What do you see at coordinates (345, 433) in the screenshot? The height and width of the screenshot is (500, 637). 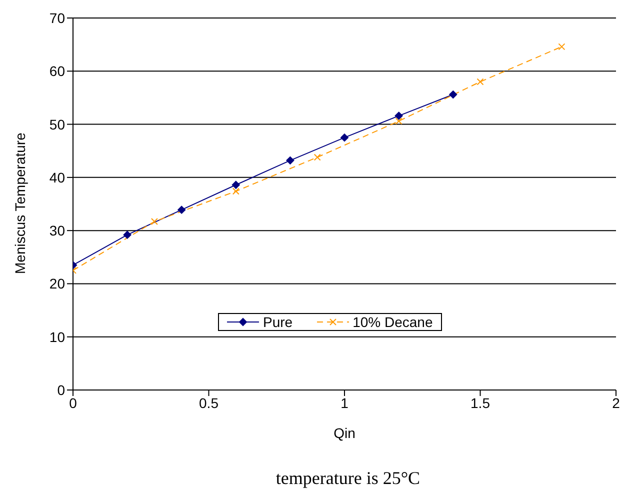 I see `x-axis-title: Qin` at bounding box center [345, 433].